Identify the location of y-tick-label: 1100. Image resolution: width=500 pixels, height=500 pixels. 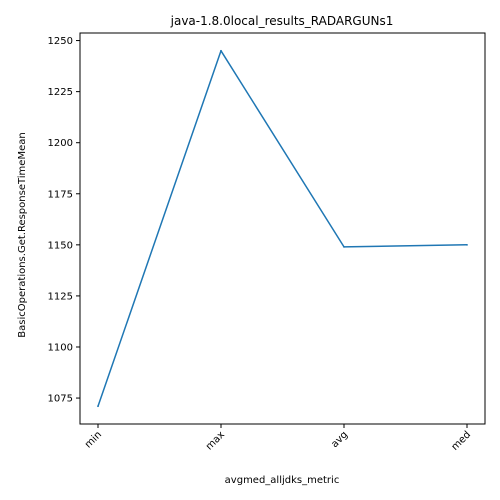
(60, 347).